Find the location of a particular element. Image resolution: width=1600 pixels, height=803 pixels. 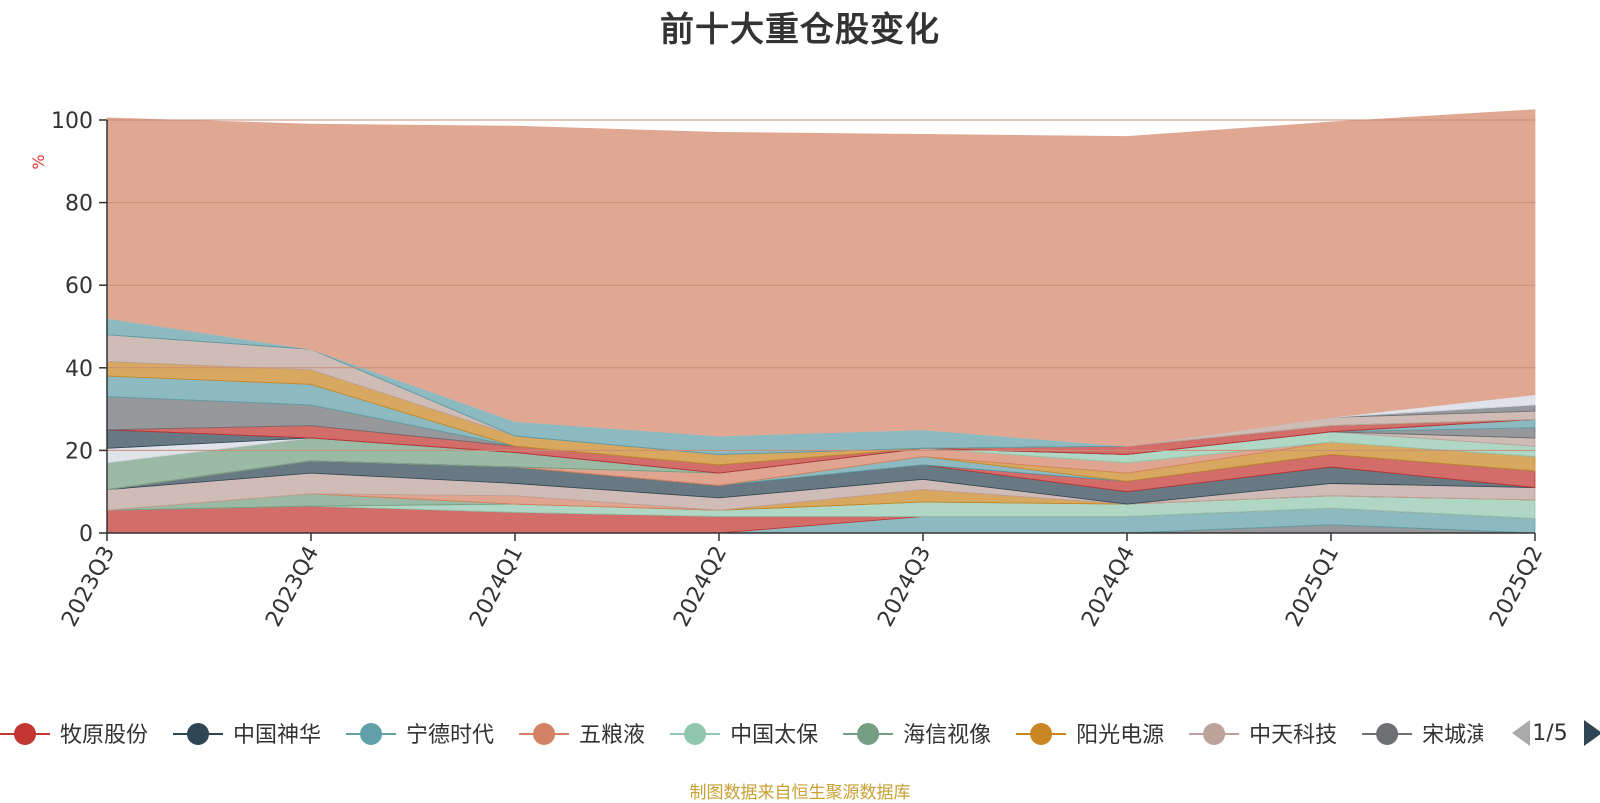

legend-page-indicator: 1/5 is located at coordinates (1549, 733).